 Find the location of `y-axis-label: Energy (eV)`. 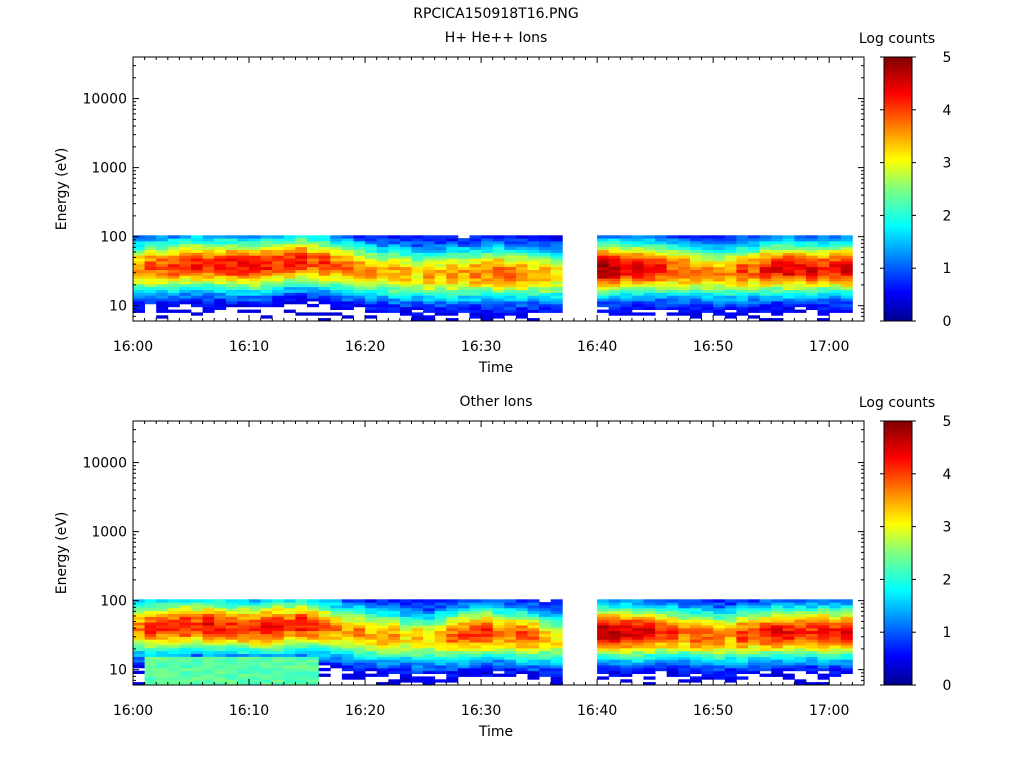

y-axis-label: Energy (eV) is located at coordinates (62, 553).